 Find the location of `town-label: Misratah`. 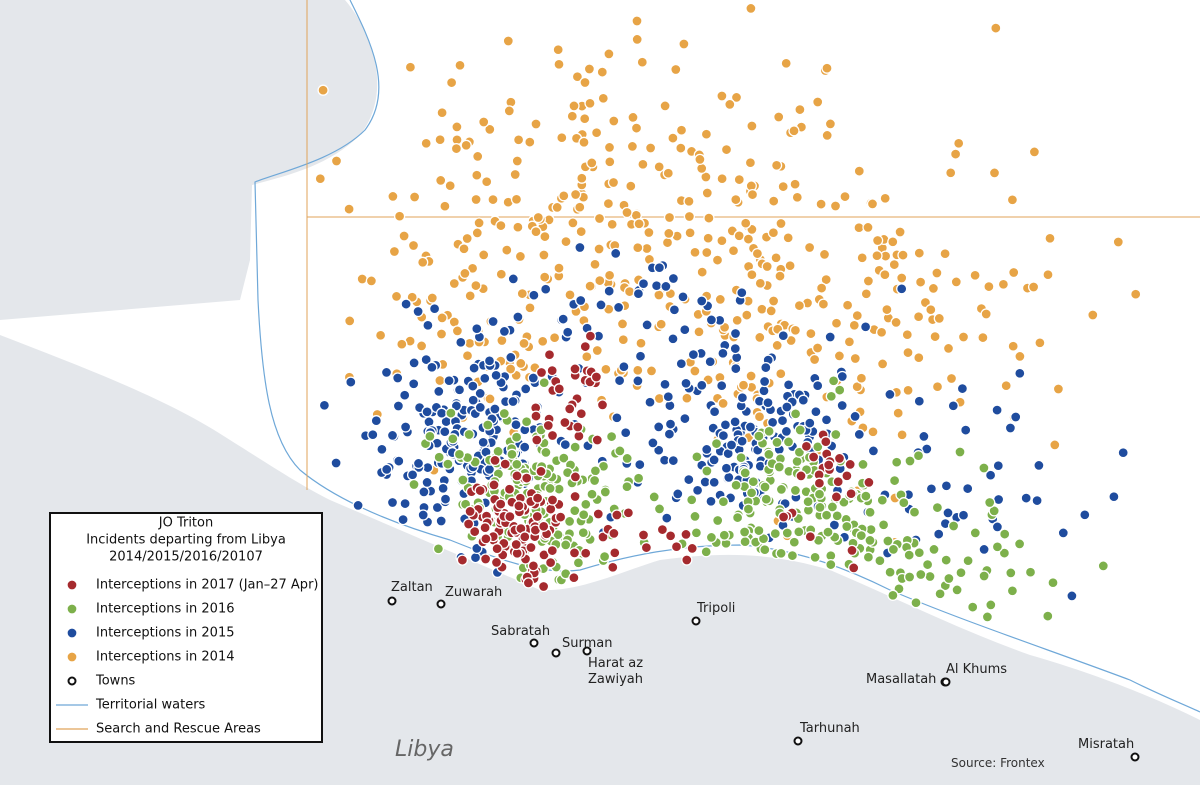

town-label: Misratah is located at coordinates (1106, 744).